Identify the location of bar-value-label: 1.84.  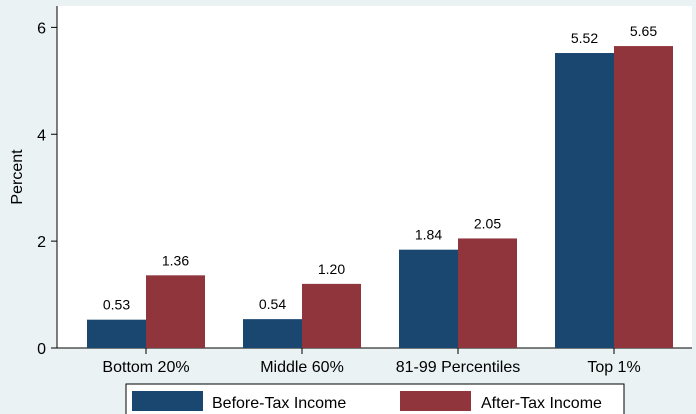
(428, 235).